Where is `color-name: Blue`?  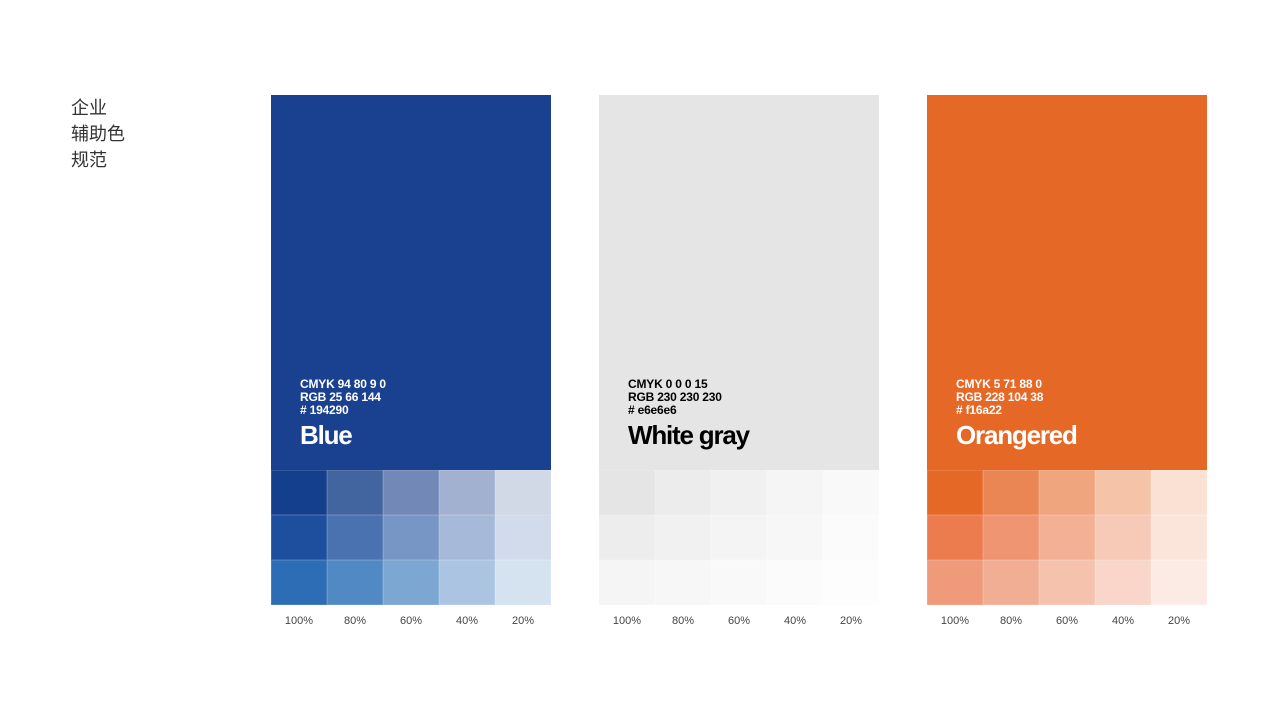
color-name: Blue is located at coordinates (326, 435).